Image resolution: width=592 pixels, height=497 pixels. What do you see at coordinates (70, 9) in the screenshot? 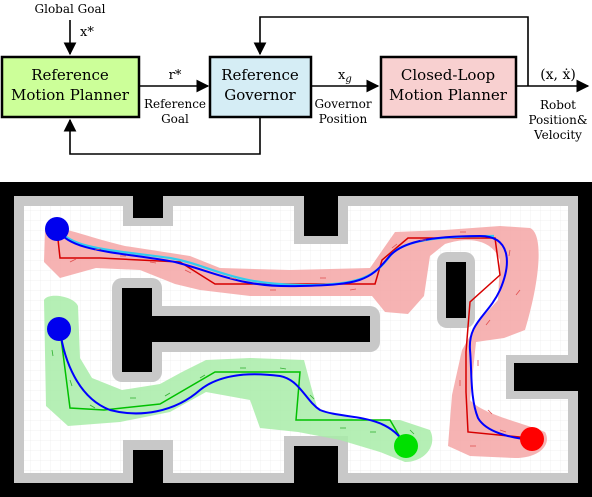
I see `global-goal-label: Global Goal` at bounding box center [70, 9].